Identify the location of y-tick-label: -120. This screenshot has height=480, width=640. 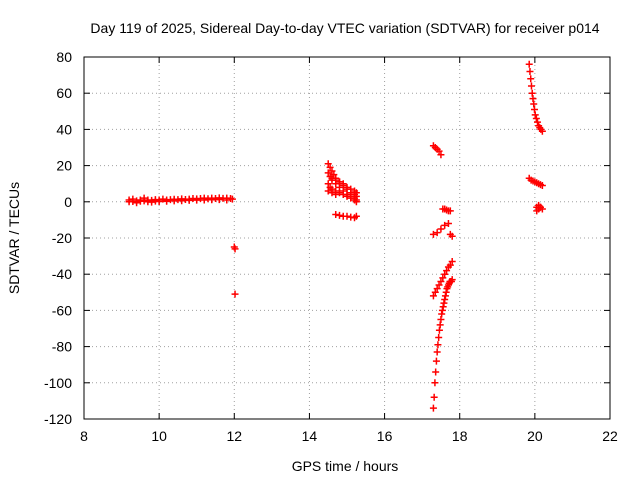
(58, 419).